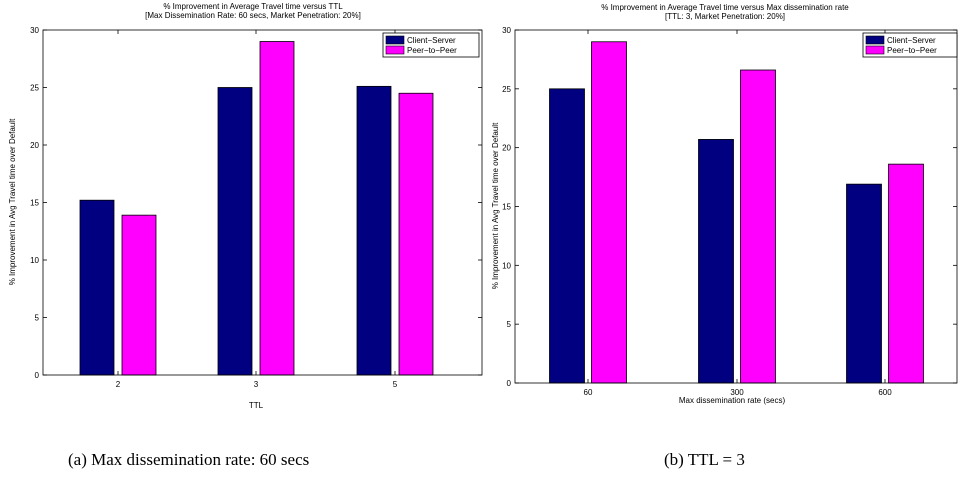  What do you see at coordinates (506, 148) in the screenshot?
I see `chart-b-ytick-label: 20` at bounding box center [506, 148].